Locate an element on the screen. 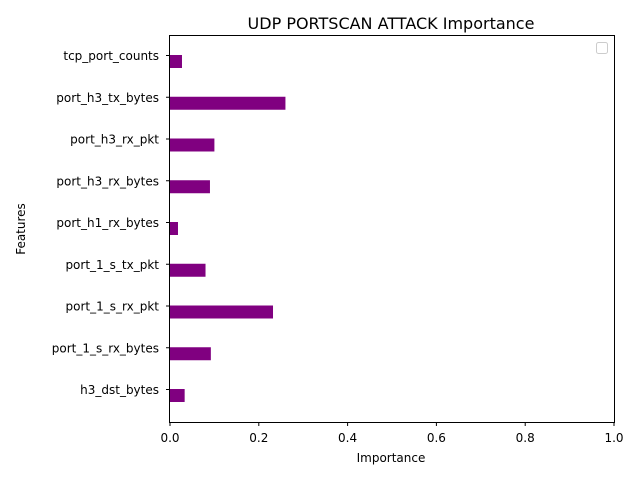 The image size is (640, 480). y-tick-label: h3_dst_bytes is located at coordinates (119, 390).